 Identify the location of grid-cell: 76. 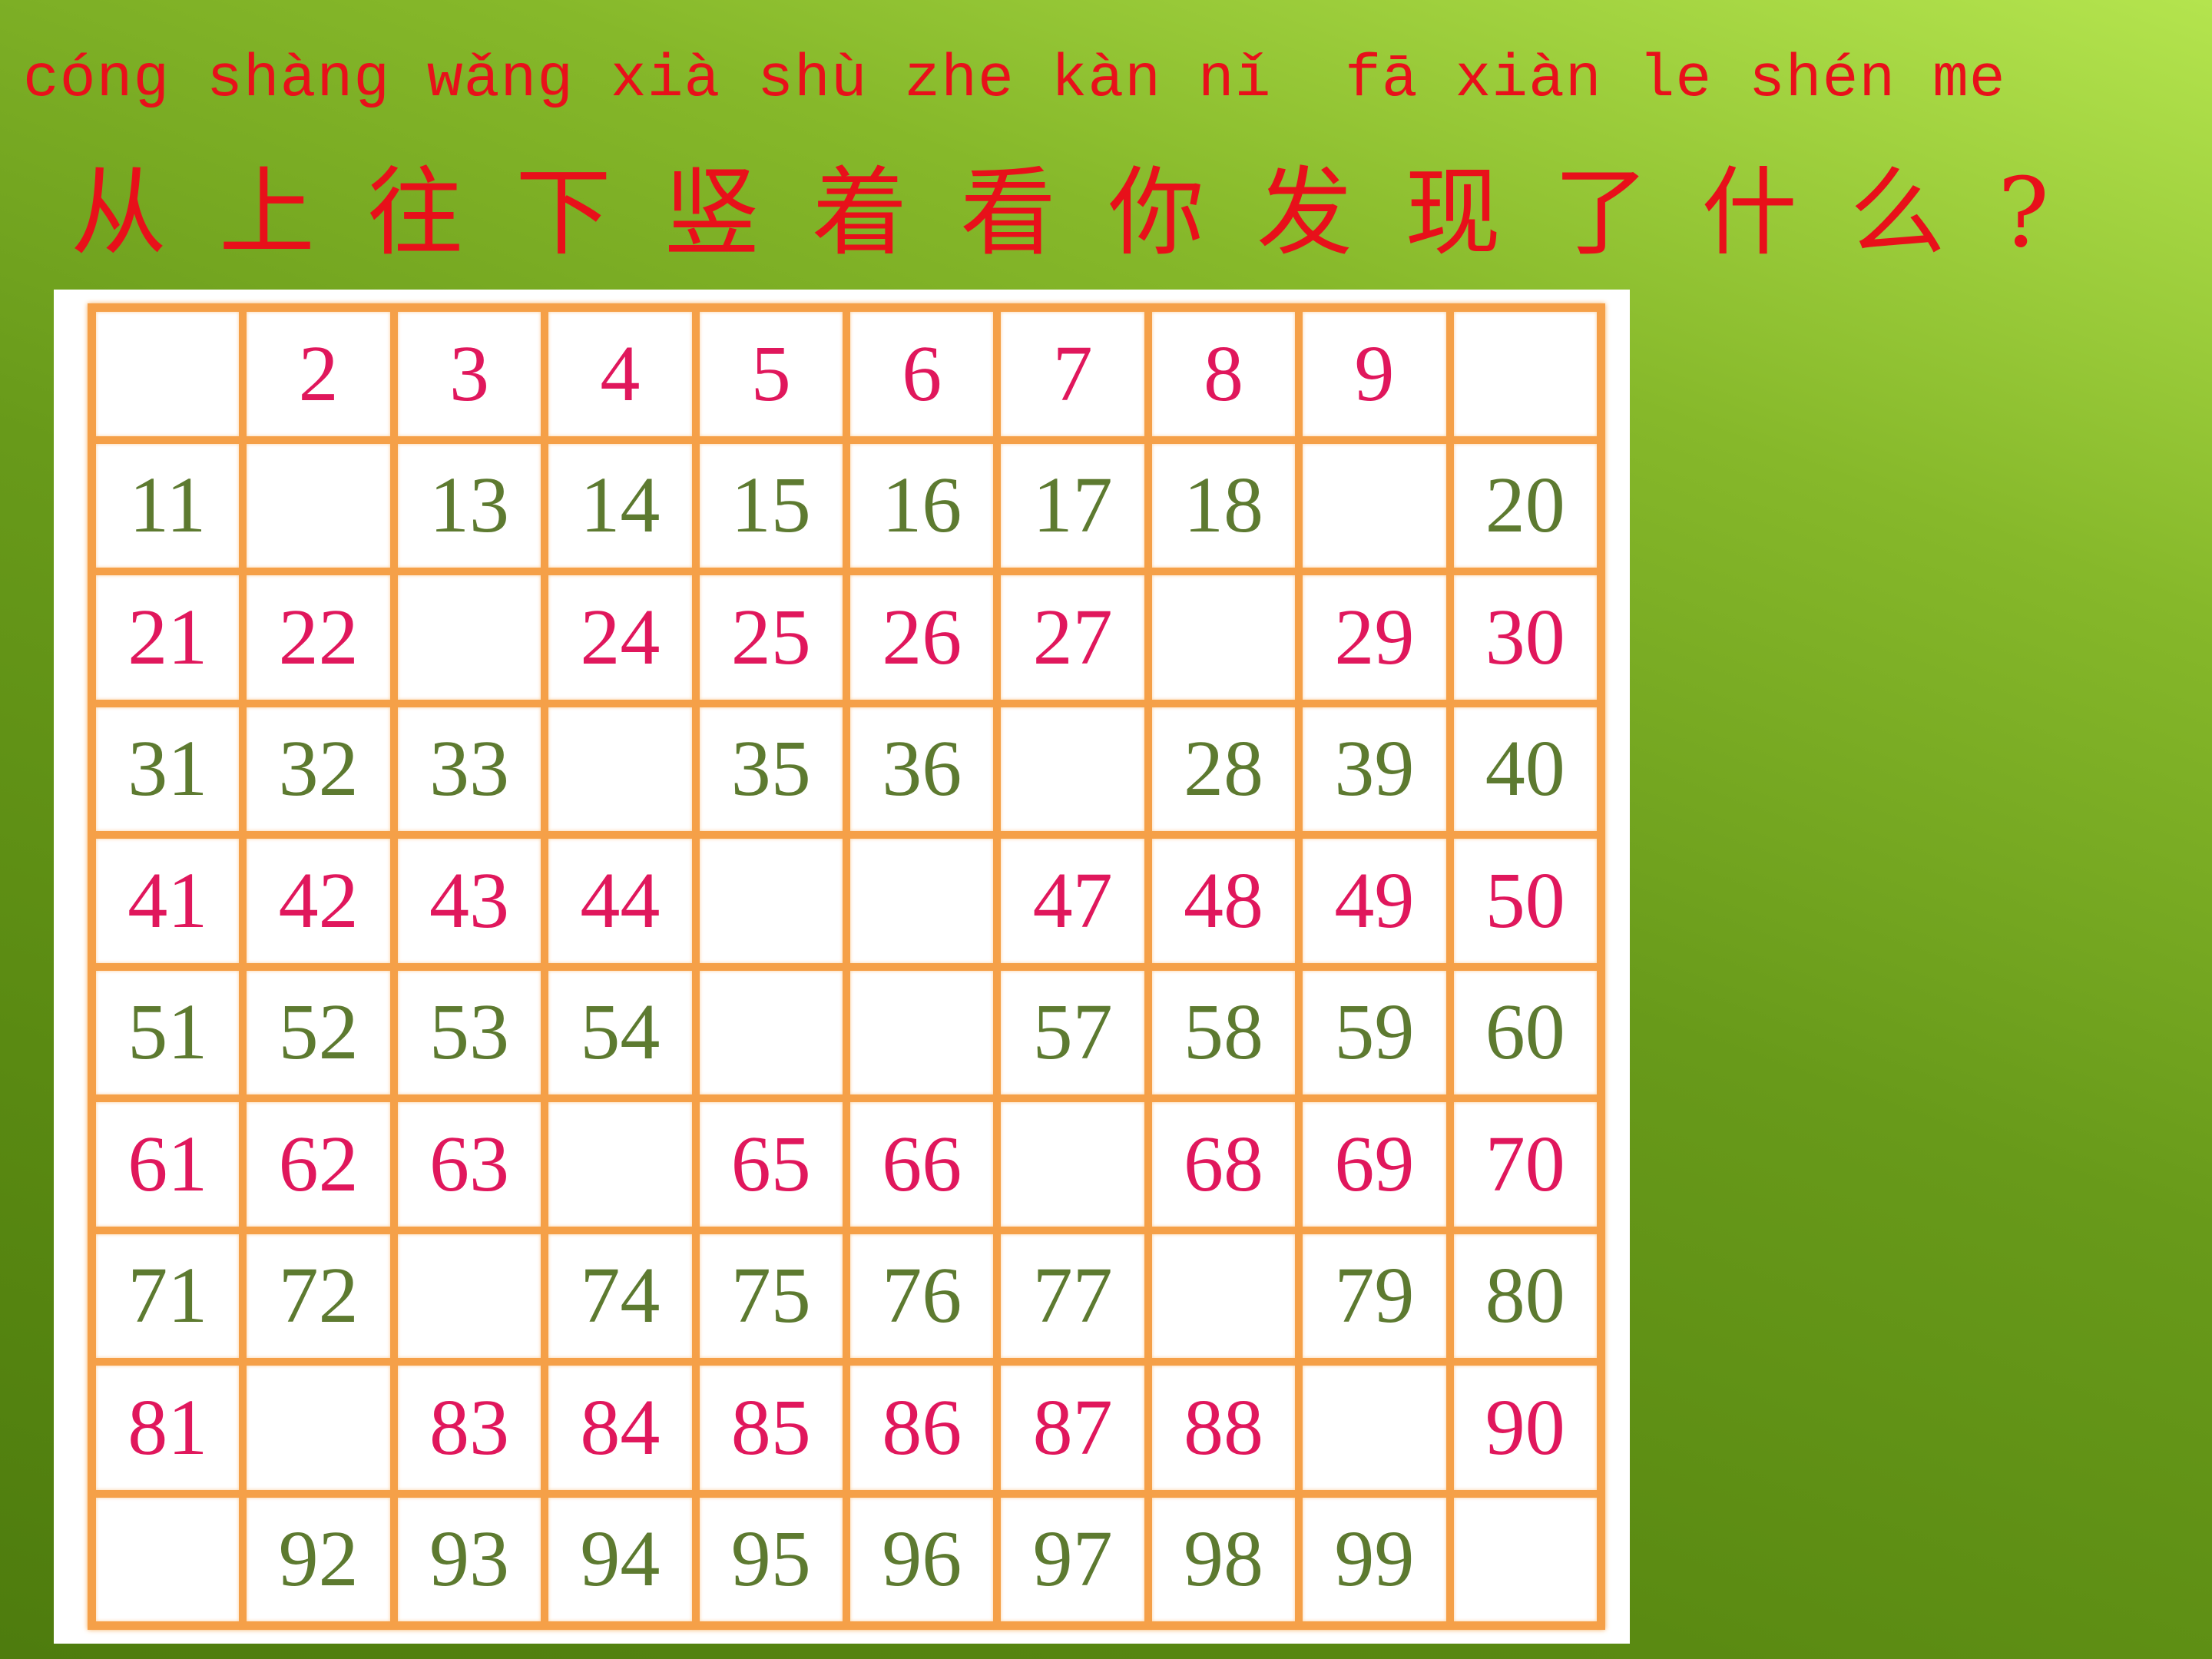
(922, 1296).